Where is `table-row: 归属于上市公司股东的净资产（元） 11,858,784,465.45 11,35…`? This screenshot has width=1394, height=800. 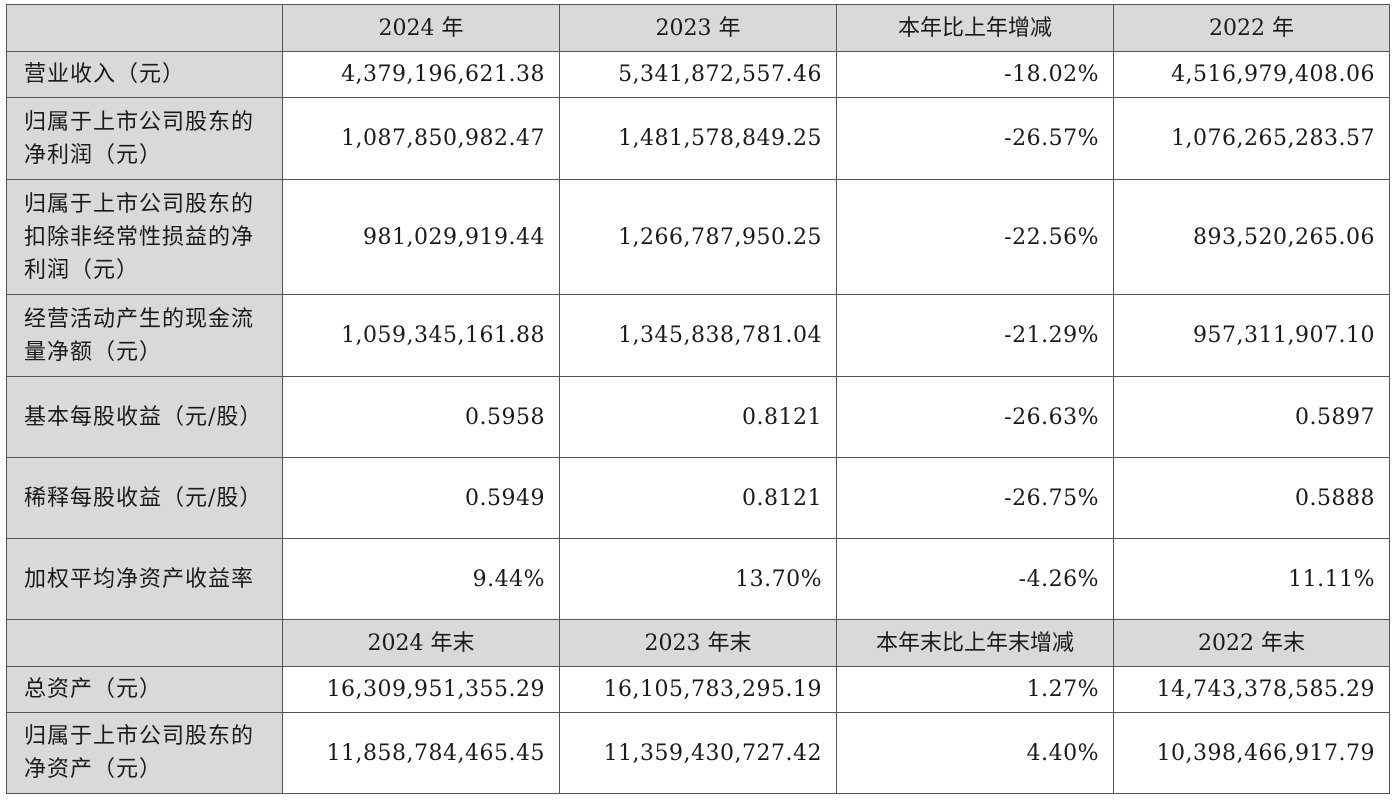 table-row: 归属于上市公司股东的净资产（元） 11,858,784,465.45 11,35… is located at coordinates (698, 753).